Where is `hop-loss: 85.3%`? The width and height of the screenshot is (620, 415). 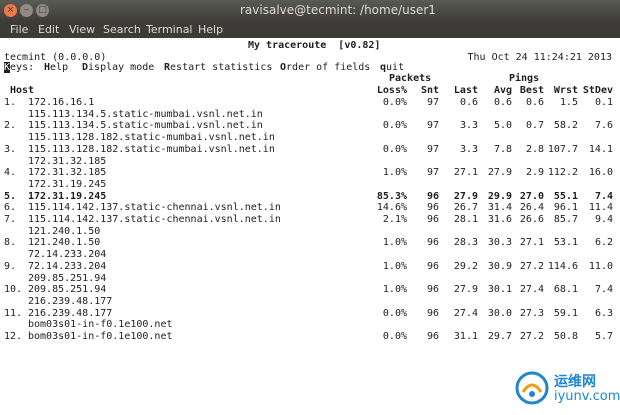 hop-loss: 85.3% is located at coordinates (391, 196).